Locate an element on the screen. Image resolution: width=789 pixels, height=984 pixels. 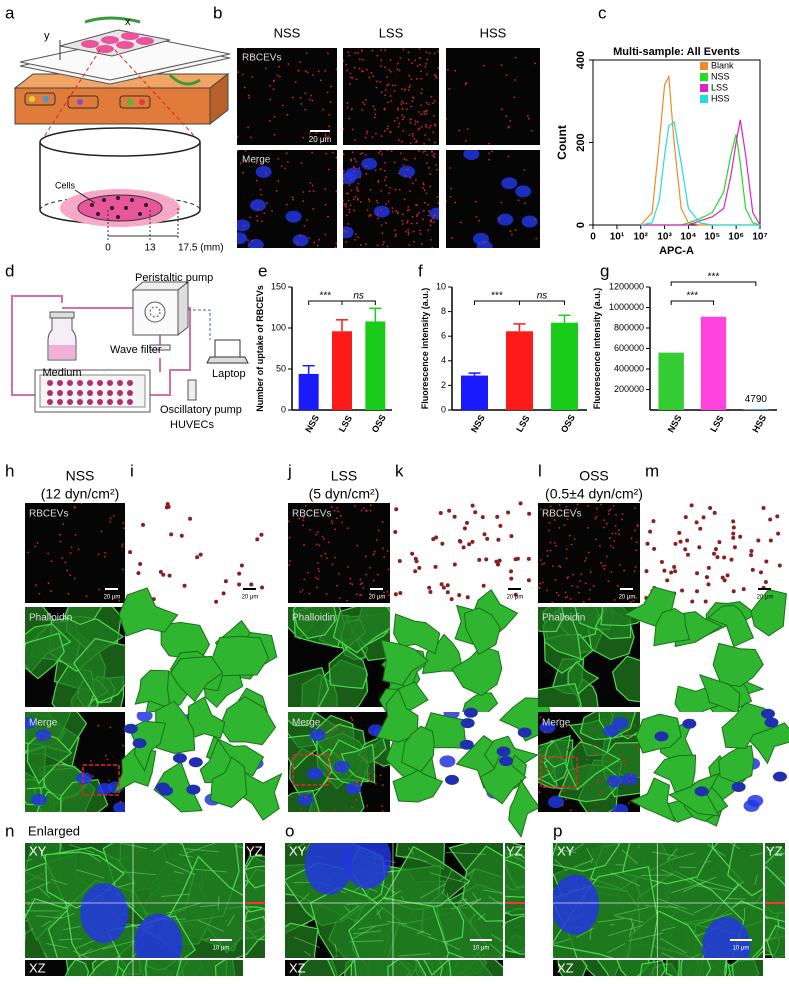
panel-letter: n is located at coordinates (9, 830).